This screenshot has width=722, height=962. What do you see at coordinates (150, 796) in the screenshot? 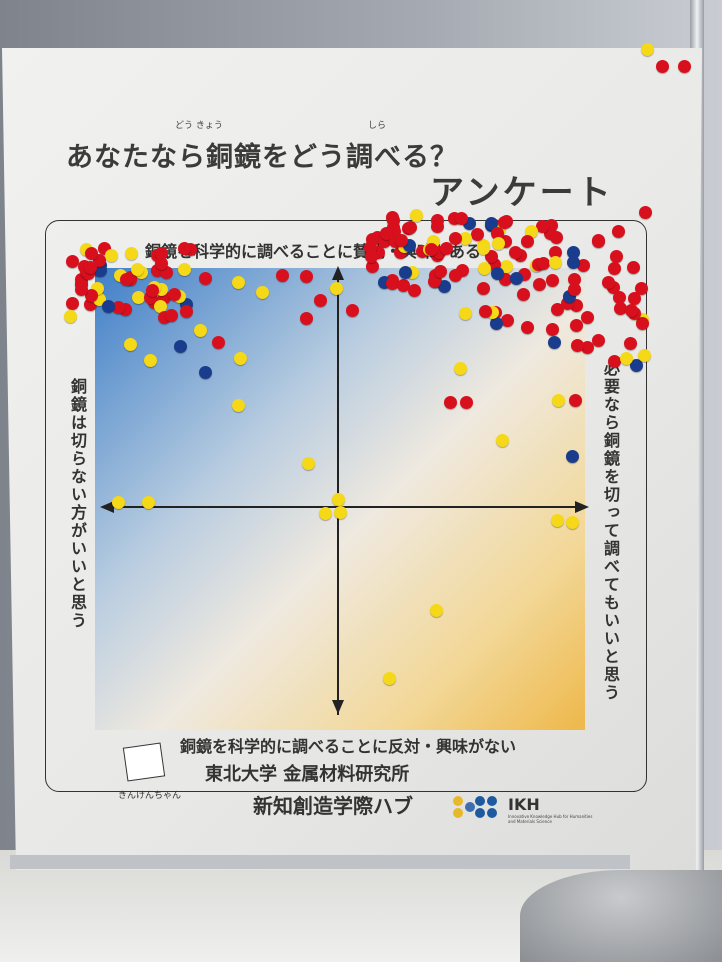
I see `mascot-name: きんけんちゃん` at bounding box center [150, 796].